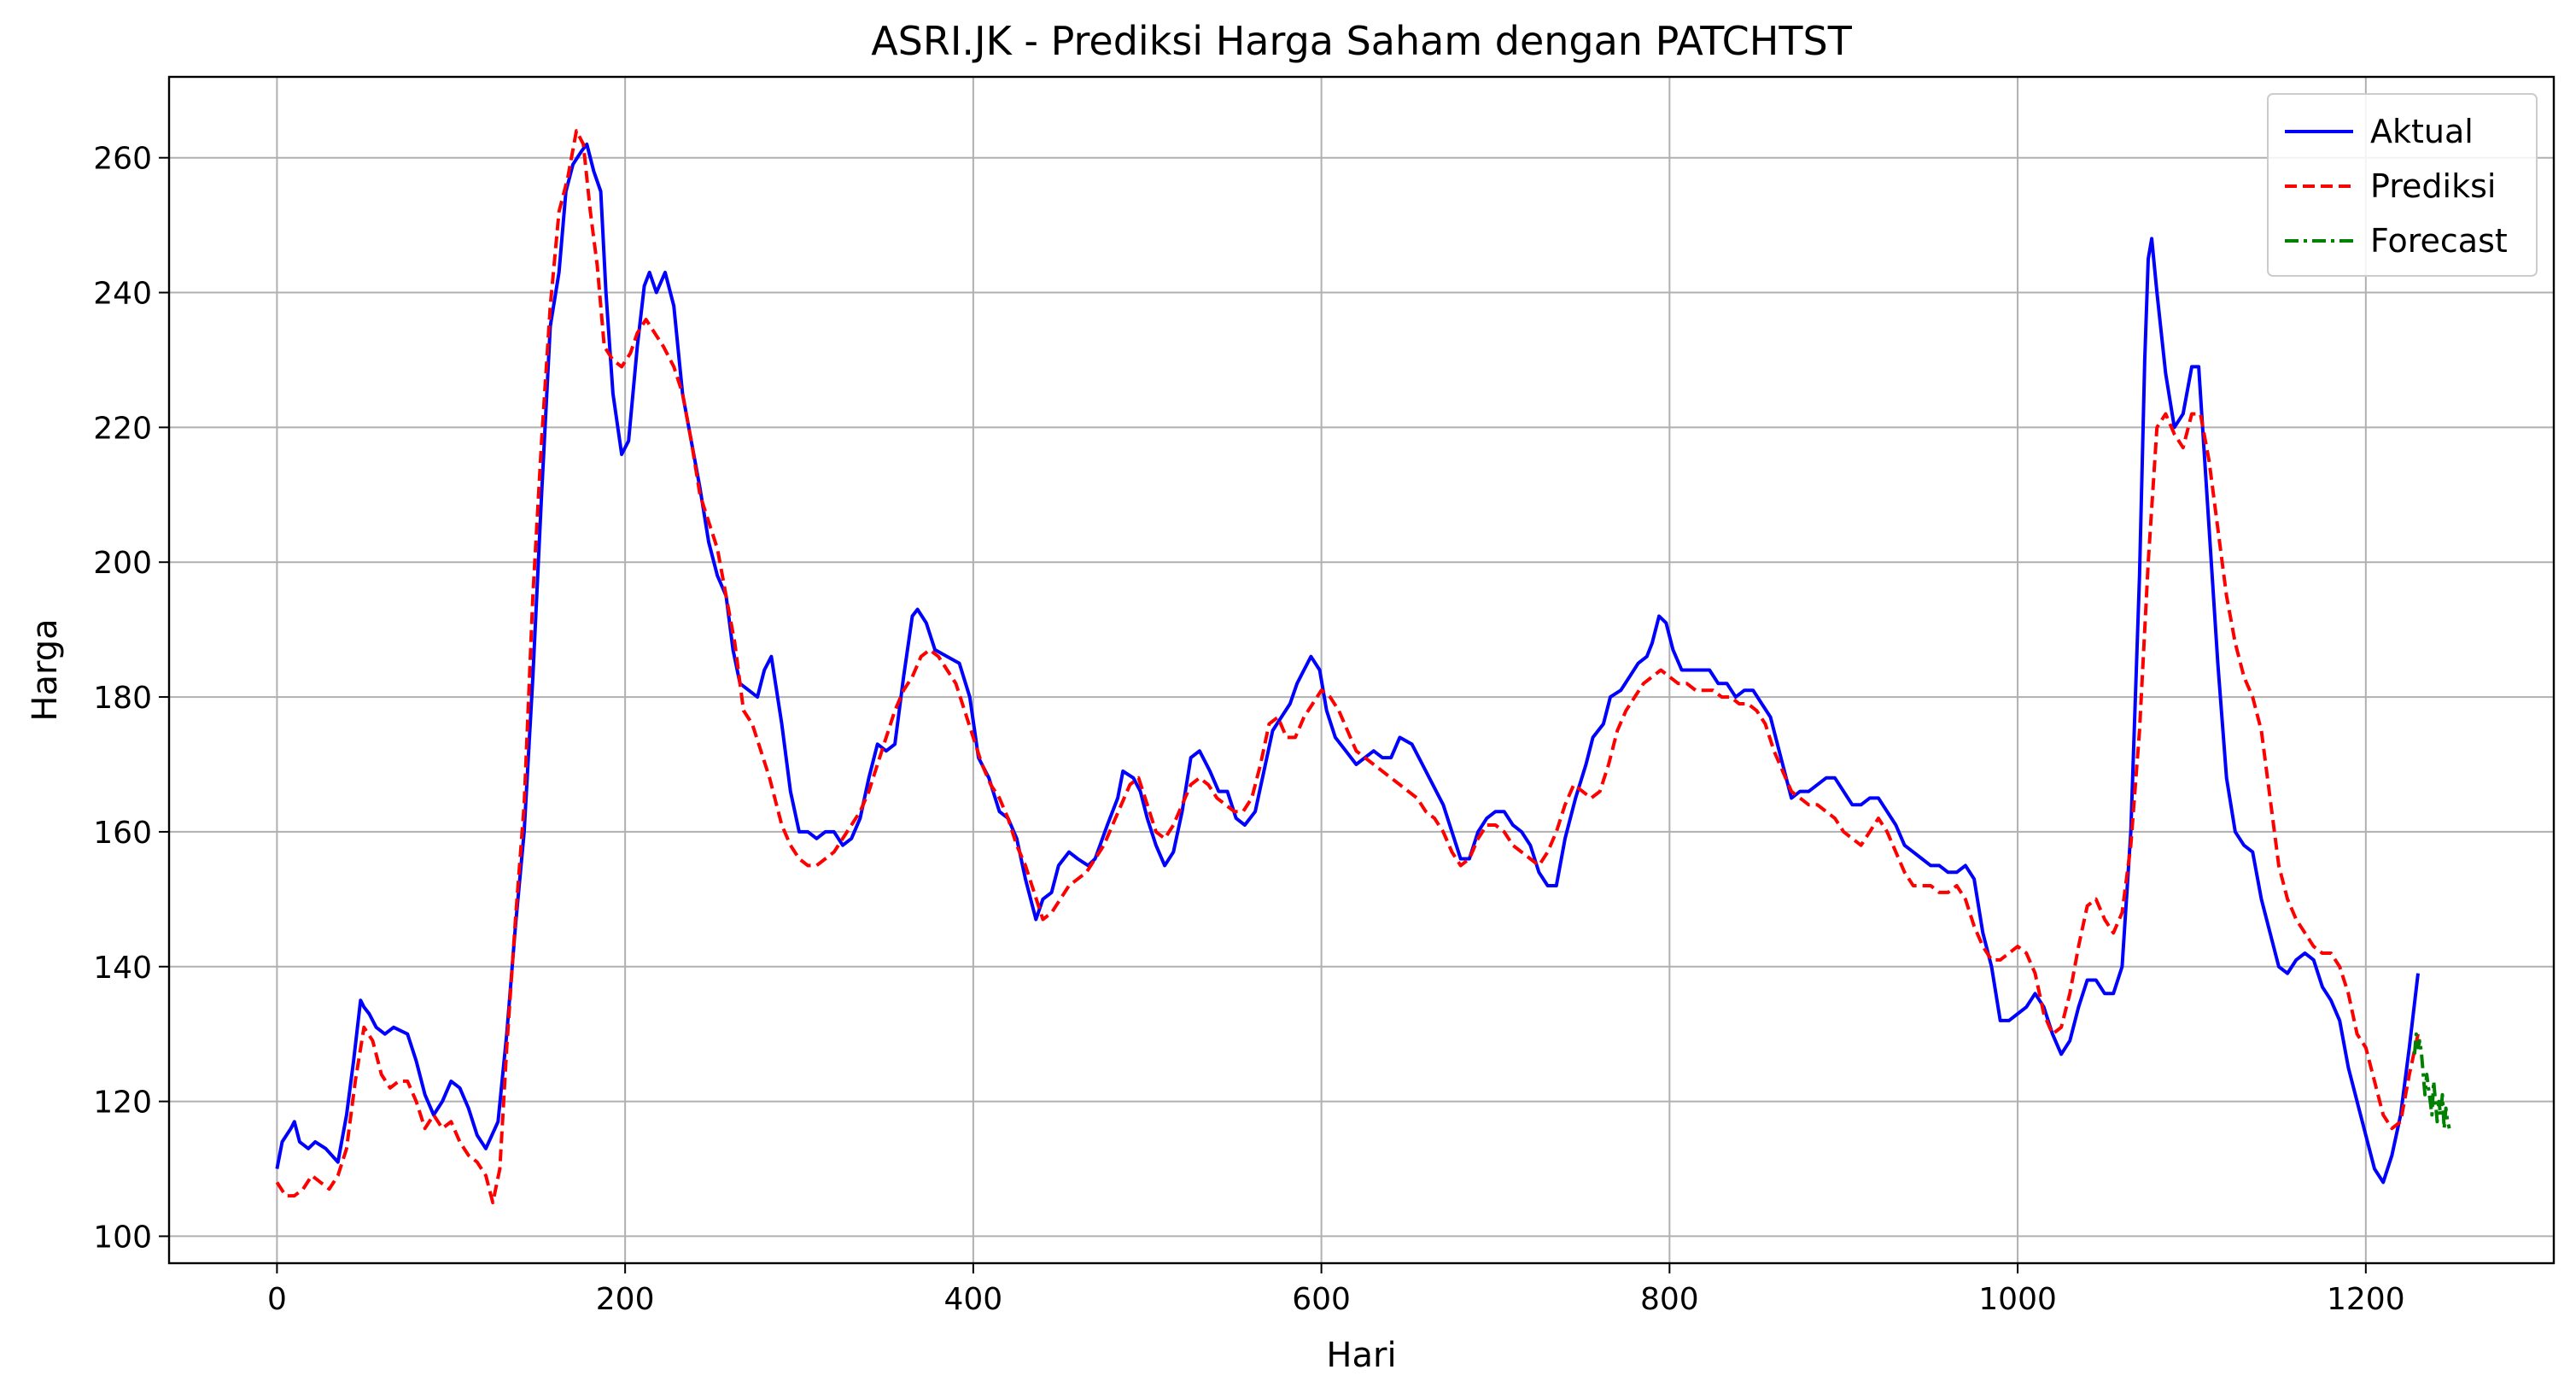 The width and height of the screenshot is (2576, 1399). What do you see at coordinates (122, 968) in the screenshot?
I see `y-tick-label: 140` at bounding box center [122, 968].